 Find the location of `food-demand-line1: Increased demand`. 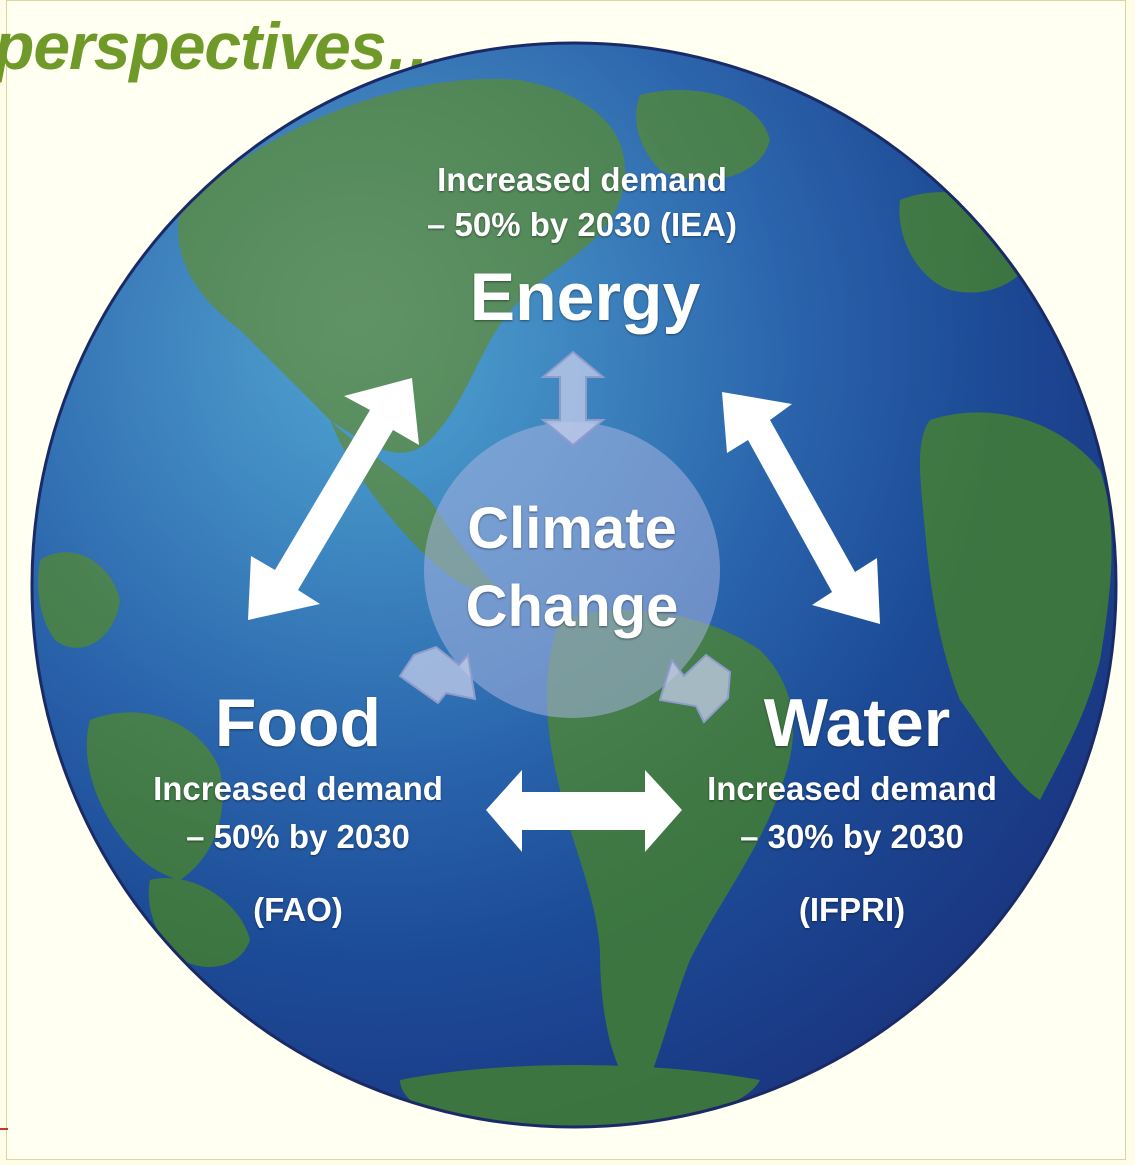

food-demand-line1: Increased demand is located at coordinates (298, 788).